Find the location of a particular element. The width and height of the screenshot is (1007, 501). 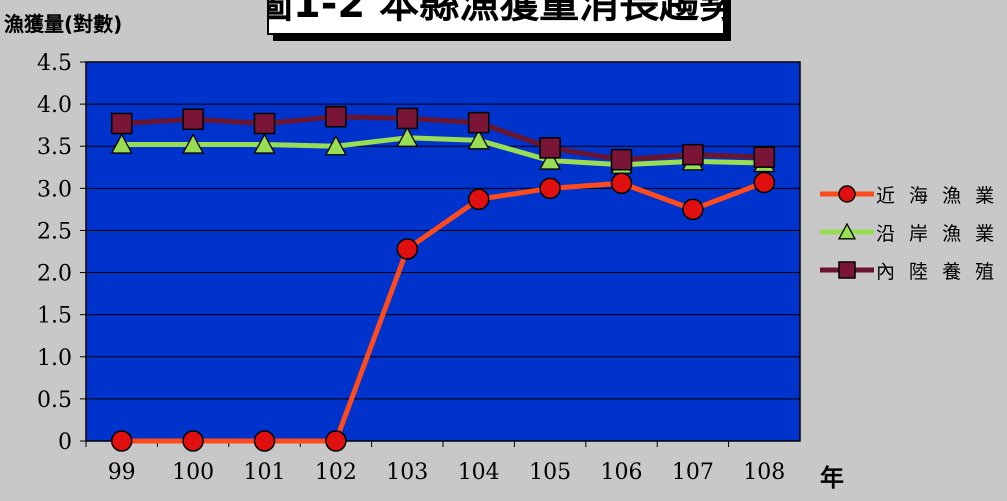

legend-label: 近 海 漁 業 is located at coordinates (937, 195).